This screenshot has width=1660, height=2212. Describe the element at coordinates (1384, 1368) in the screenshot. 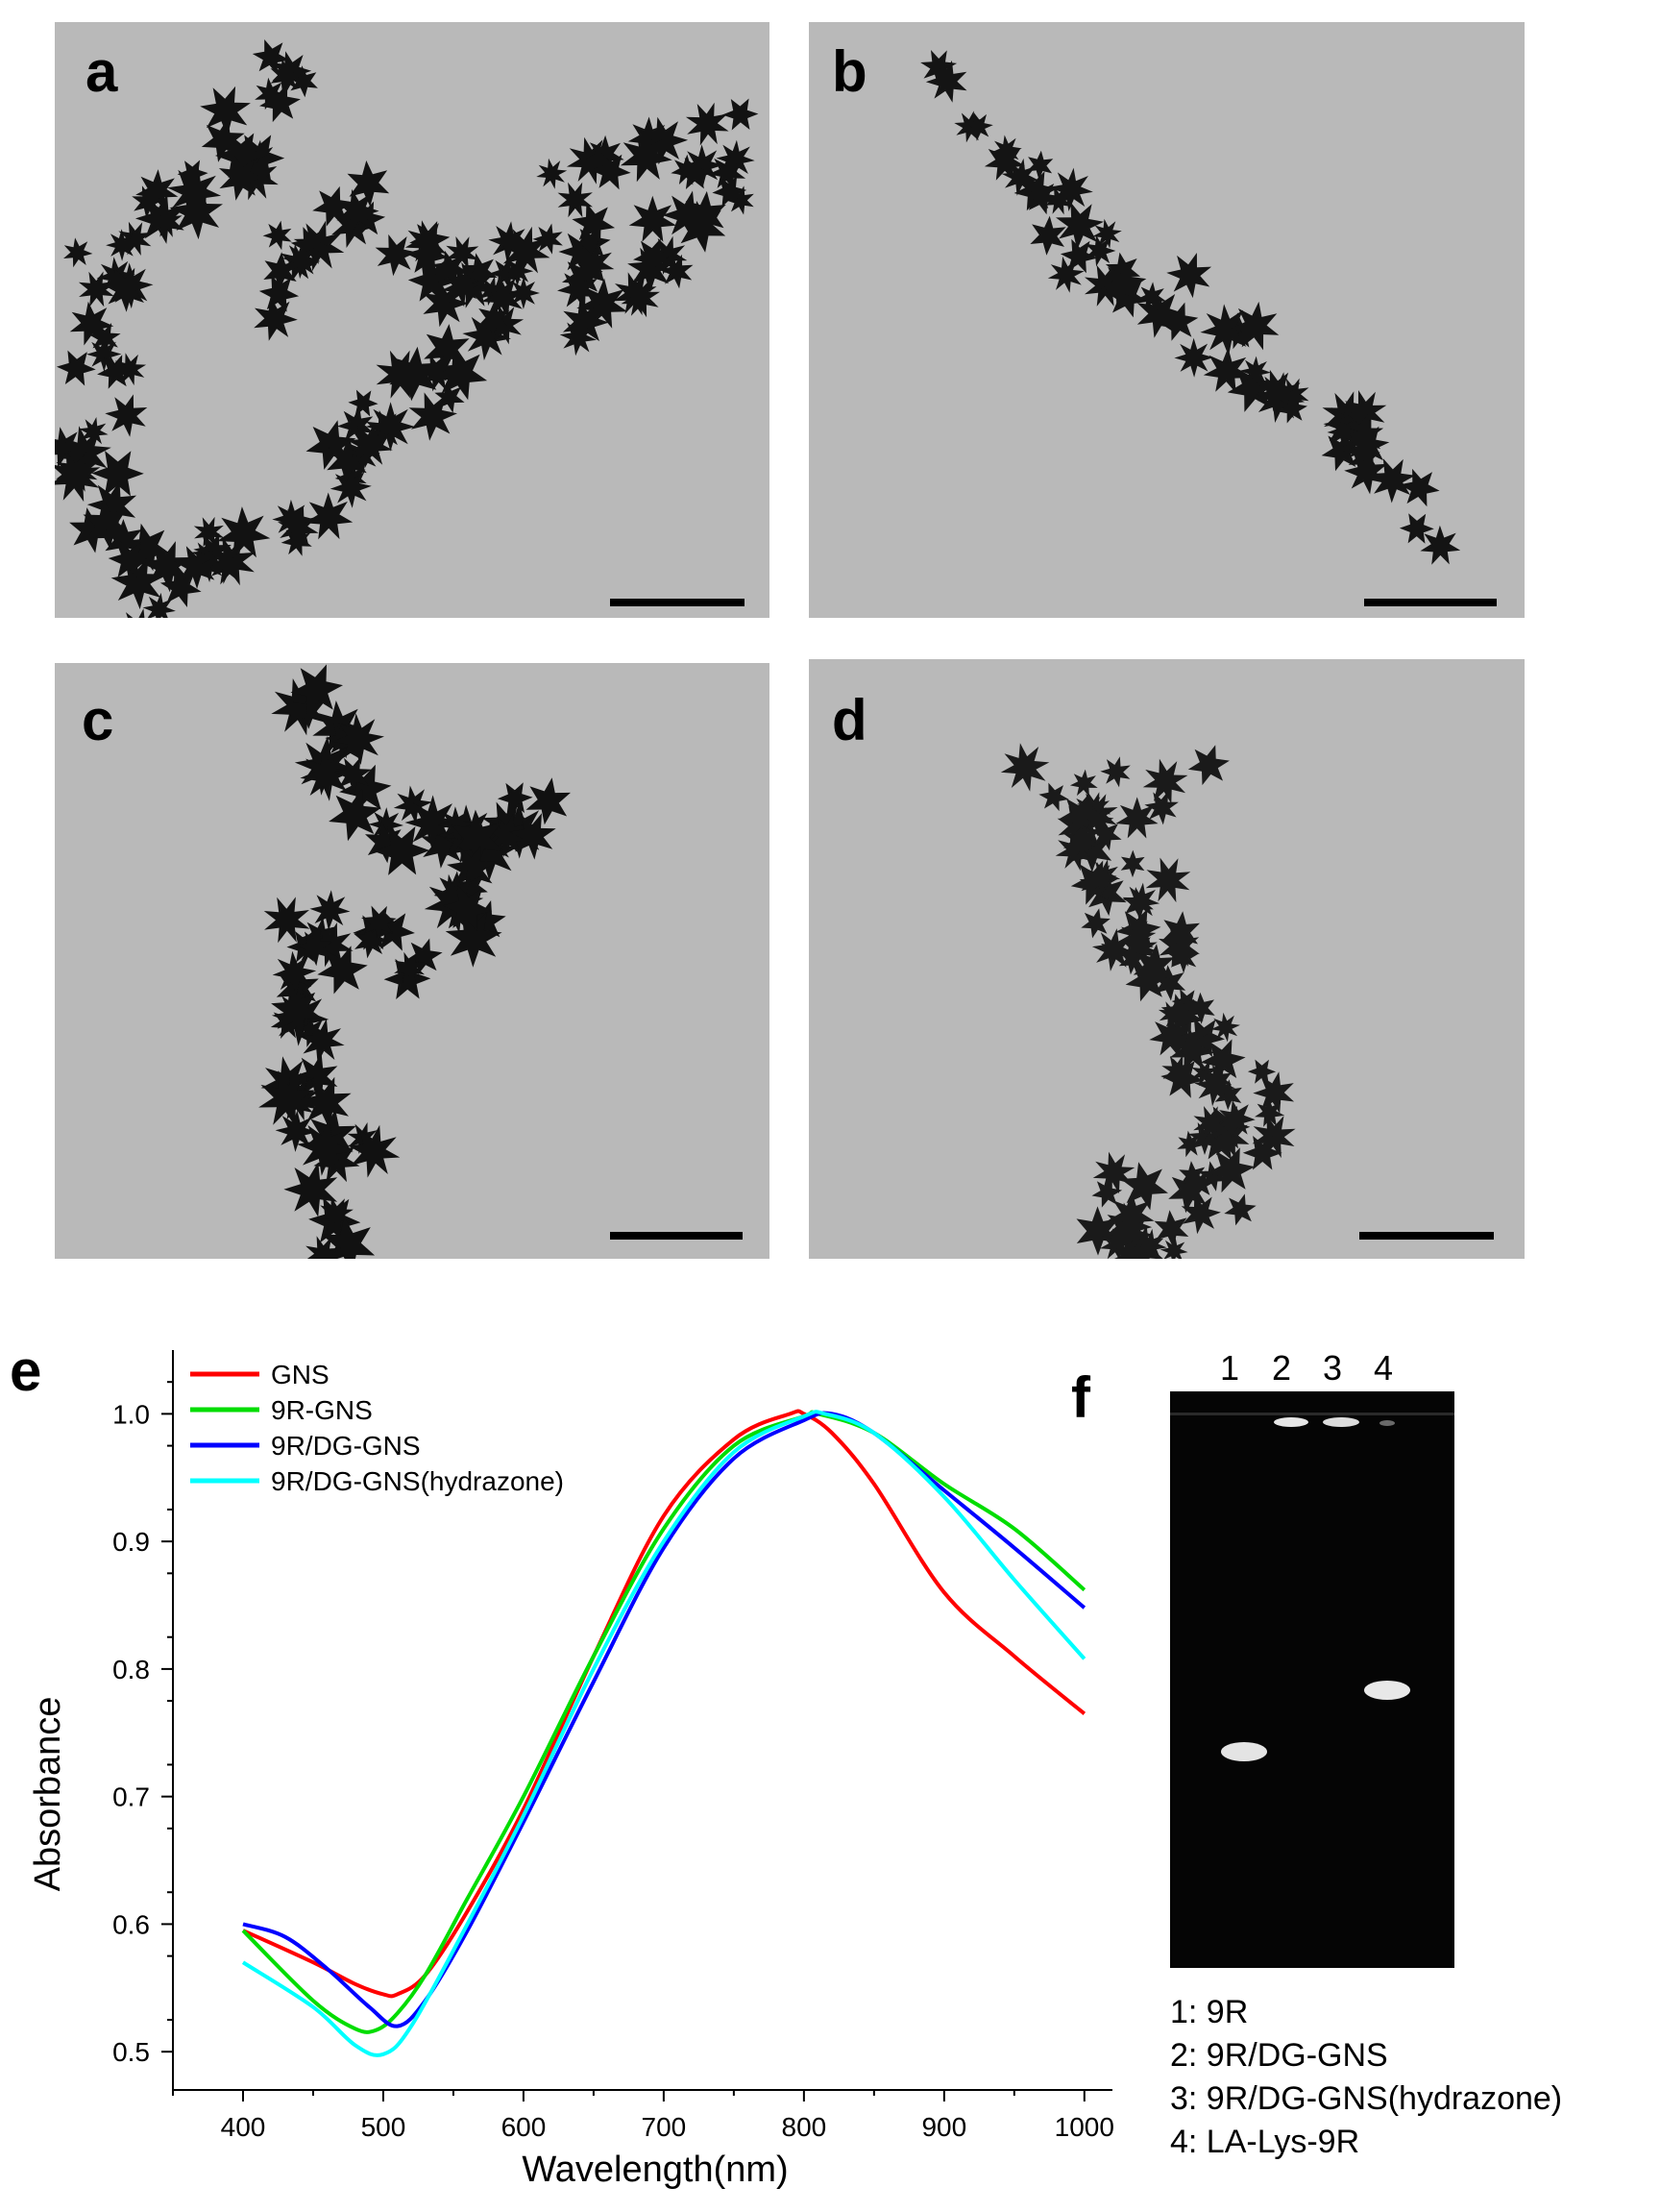

I see `lane-number-4: 4` at that location.